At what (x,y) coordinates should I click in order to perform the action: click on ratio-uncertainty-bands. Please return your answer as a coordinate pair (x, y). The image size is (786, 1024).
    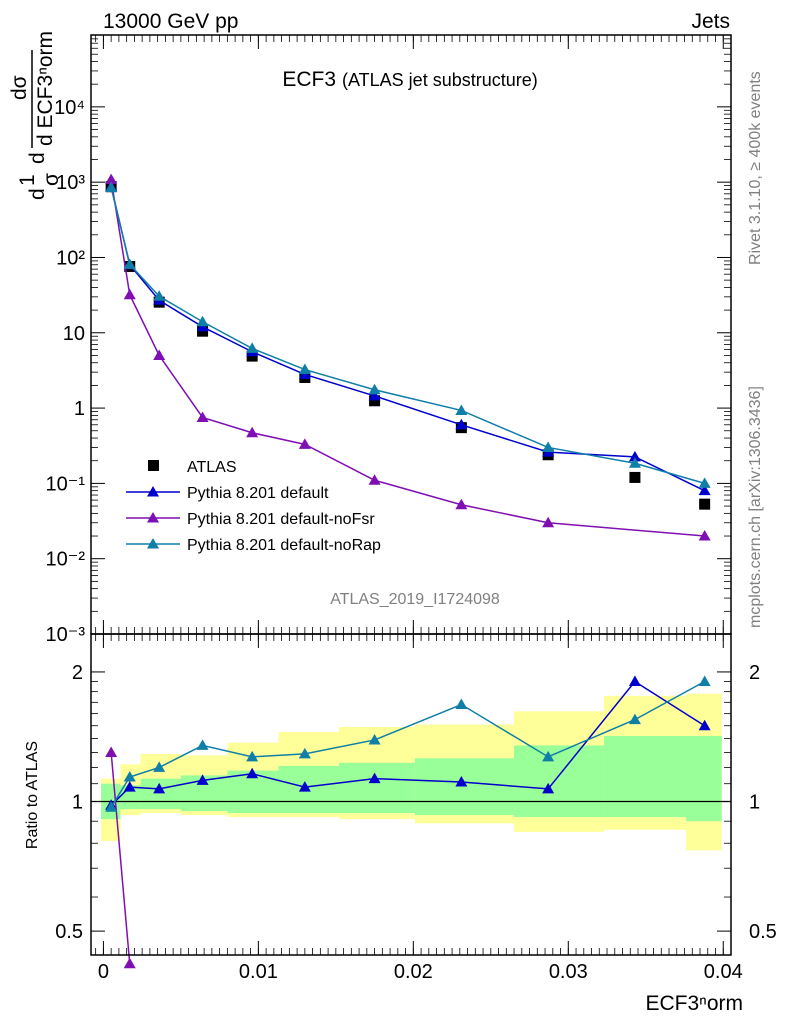
    Looking at the image, I should click on (411, 772).